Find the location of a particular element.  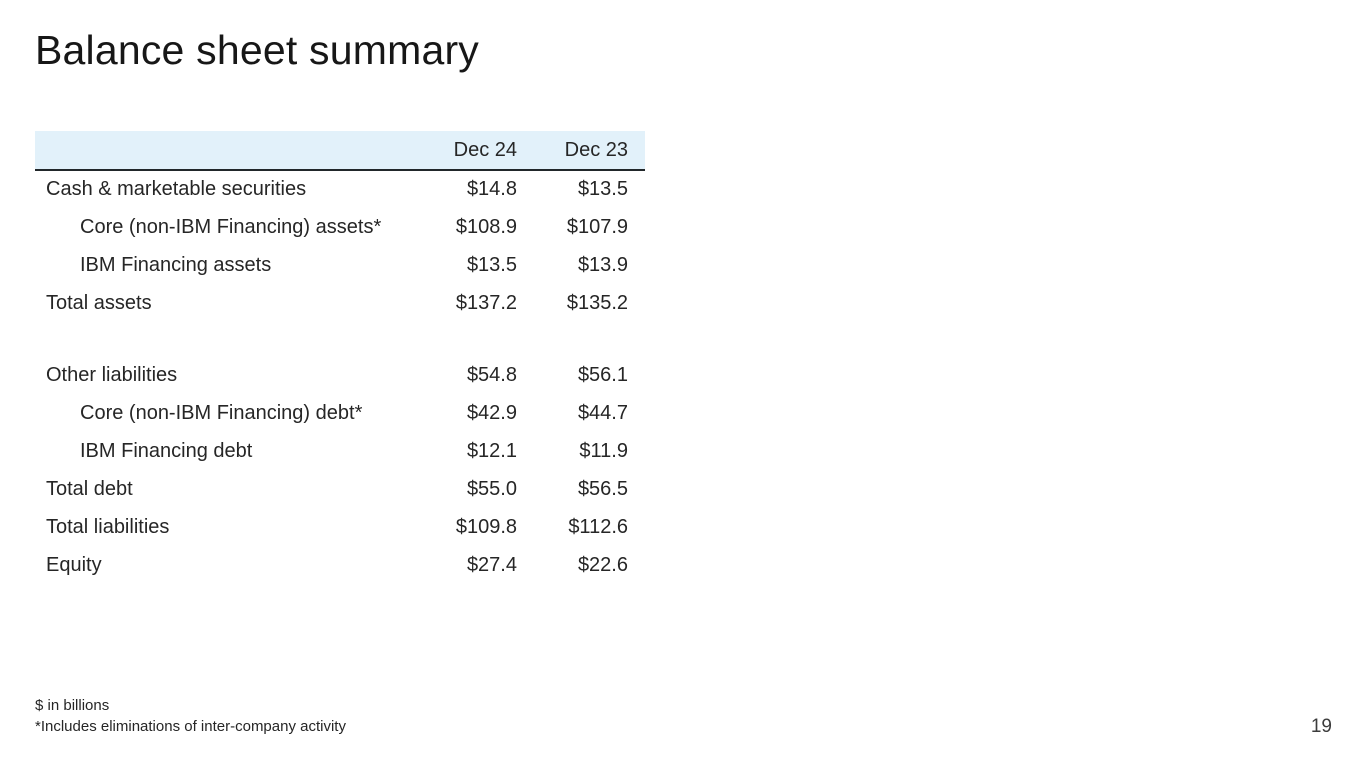

value-dec24: $54.8 is located at coordinates (491, 374).